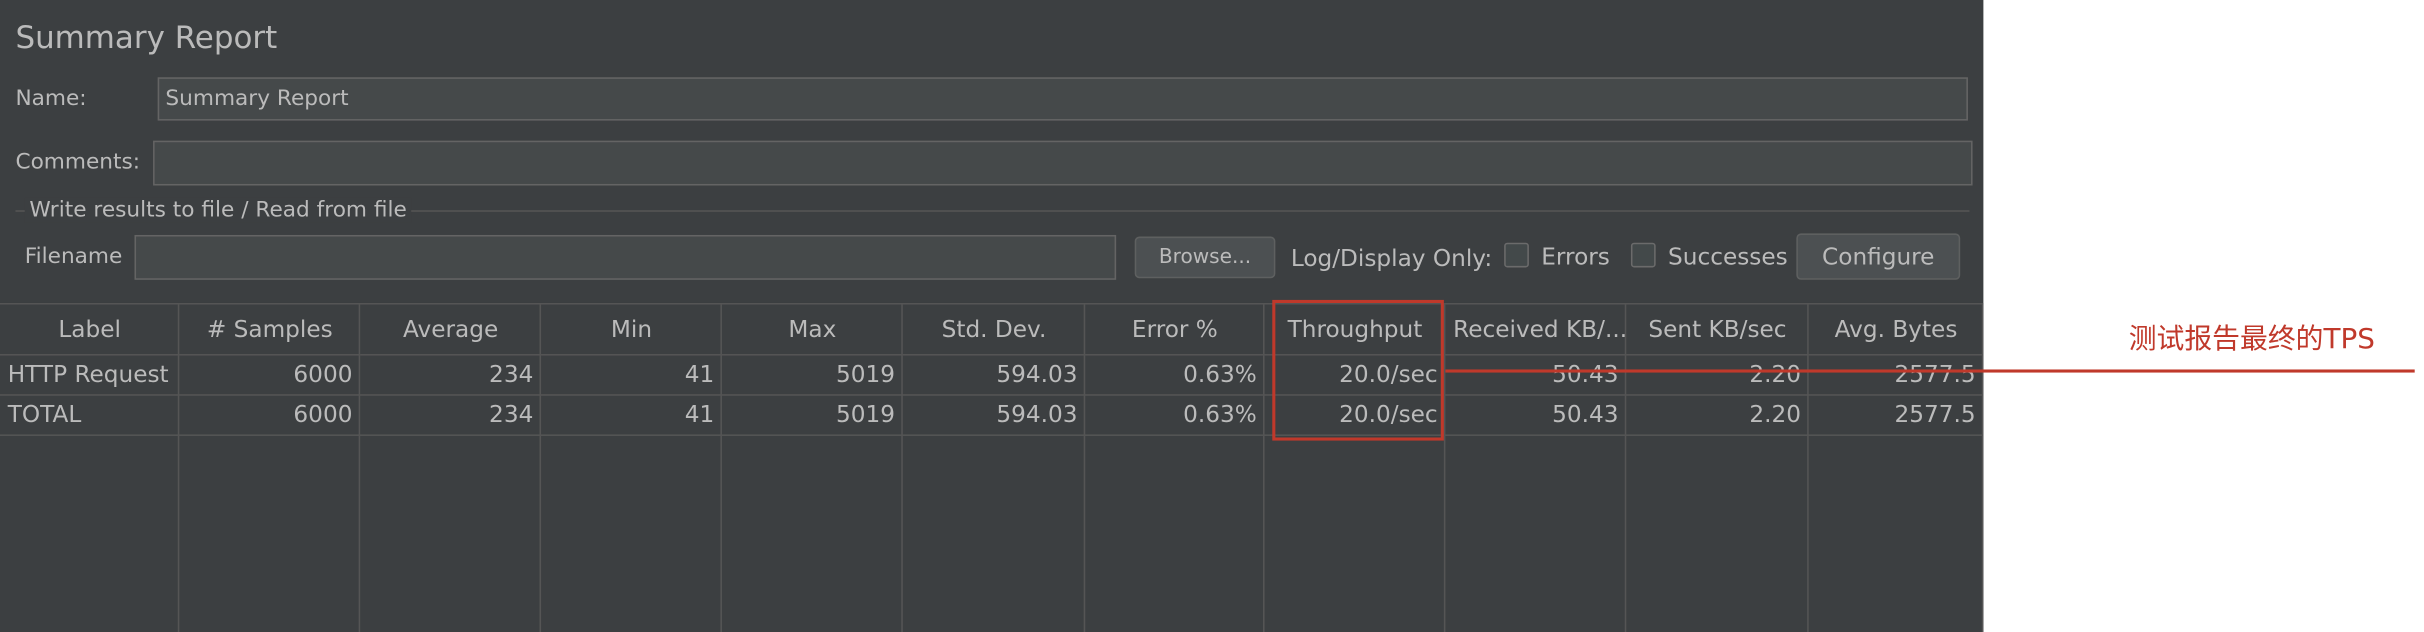  Describe the element at coordinates (1175, 330) in the screenshot. I see `column-header: Error %` at that location.